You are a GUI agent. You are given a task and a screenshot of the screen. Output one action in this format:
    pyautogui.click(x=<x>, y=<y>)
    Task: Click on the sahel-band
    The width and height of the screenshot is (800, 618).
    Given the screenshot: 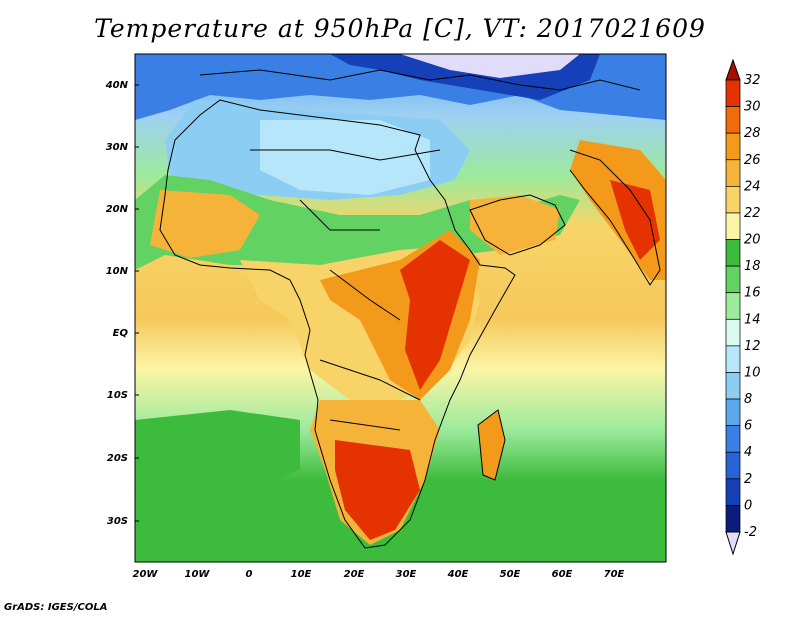 What is the action you would take?
    pyautogui.click(x=357, y=222)
    